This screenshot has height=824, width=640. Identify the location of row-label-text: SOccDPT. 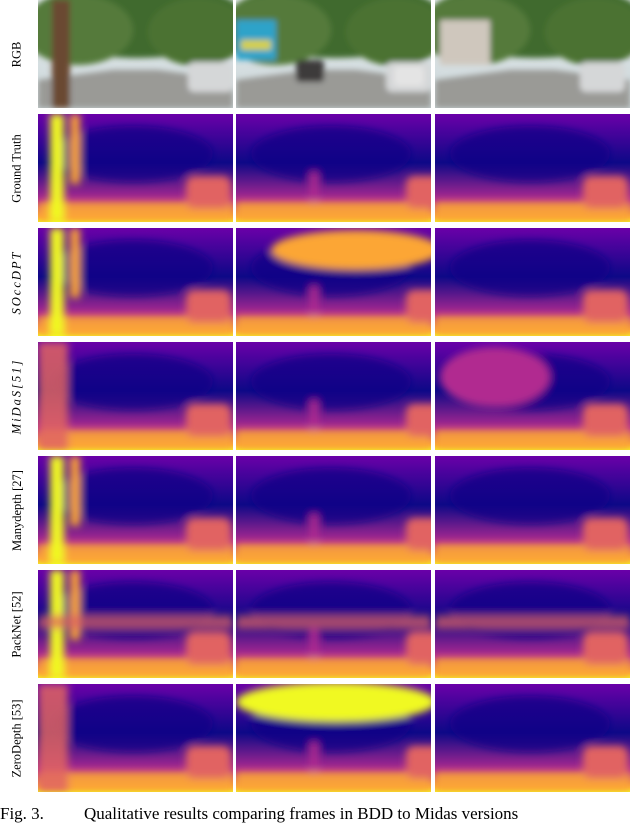
(16, 282).